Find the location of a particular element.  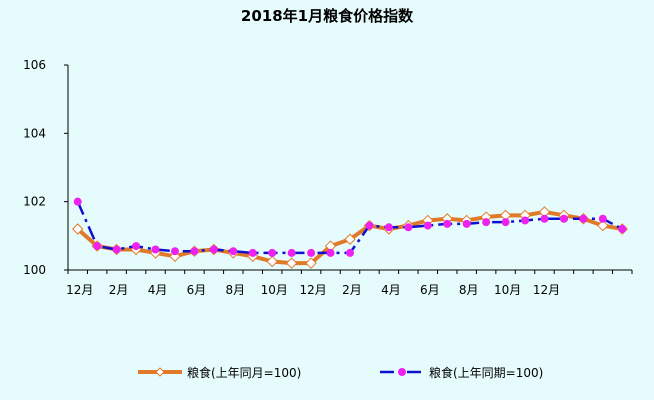

series-2-line is located at coordinates (349, 228).